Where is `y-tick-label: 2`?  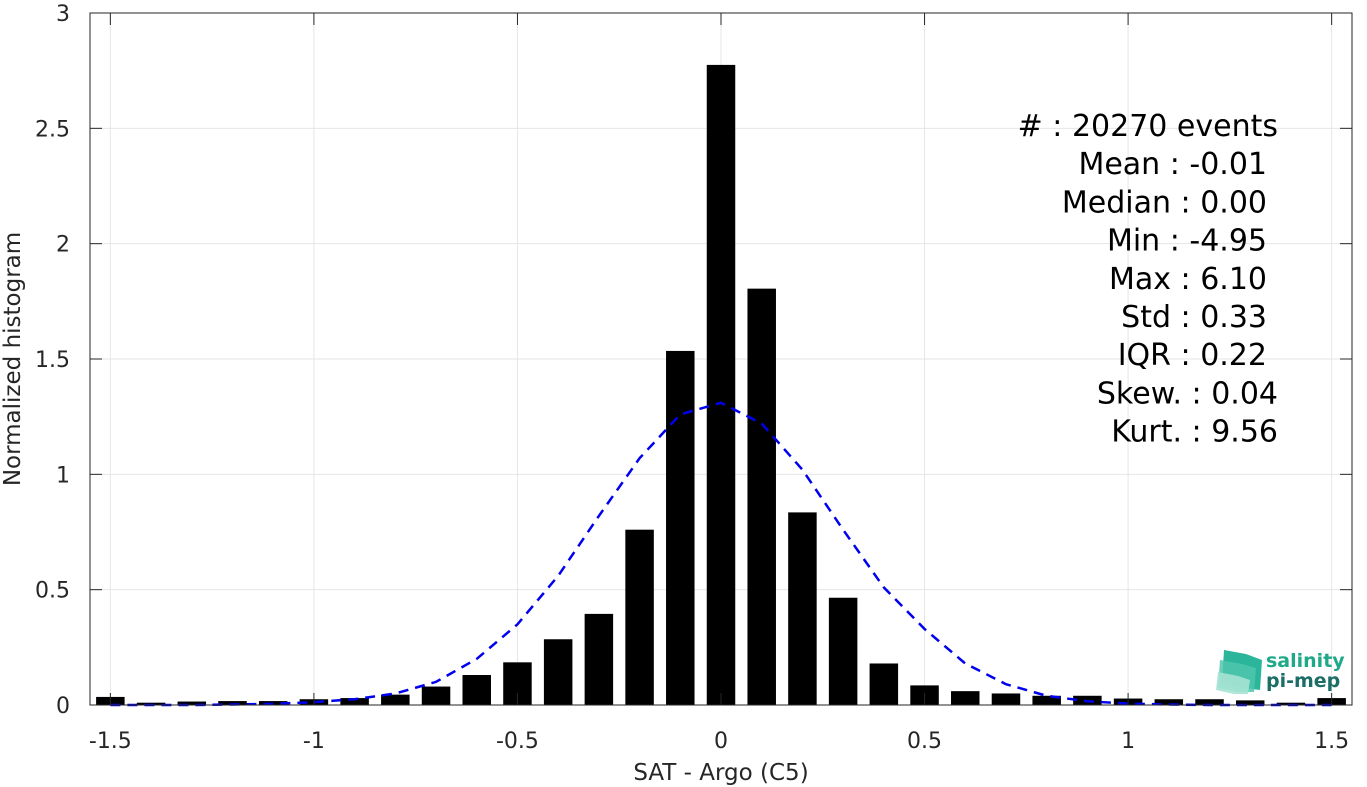 y-tick-label: 2 is located at coordinates (63, 245).